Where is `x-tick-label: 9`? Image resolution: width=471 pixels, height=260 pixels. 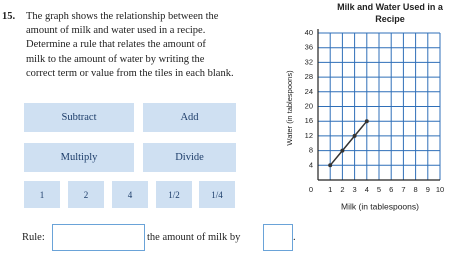 x-tick-label: 9 is located at coordinates (428, 189).